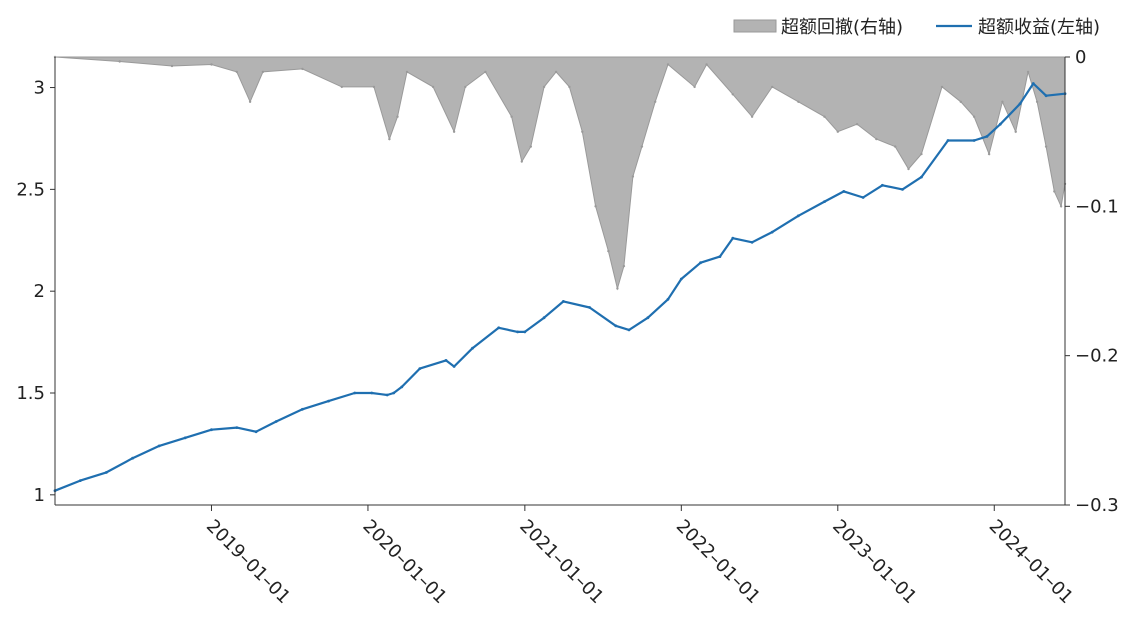 This screenshot has width=1134, height=636. I want to click on legend-drawdown-swatch, so click(755, 26).